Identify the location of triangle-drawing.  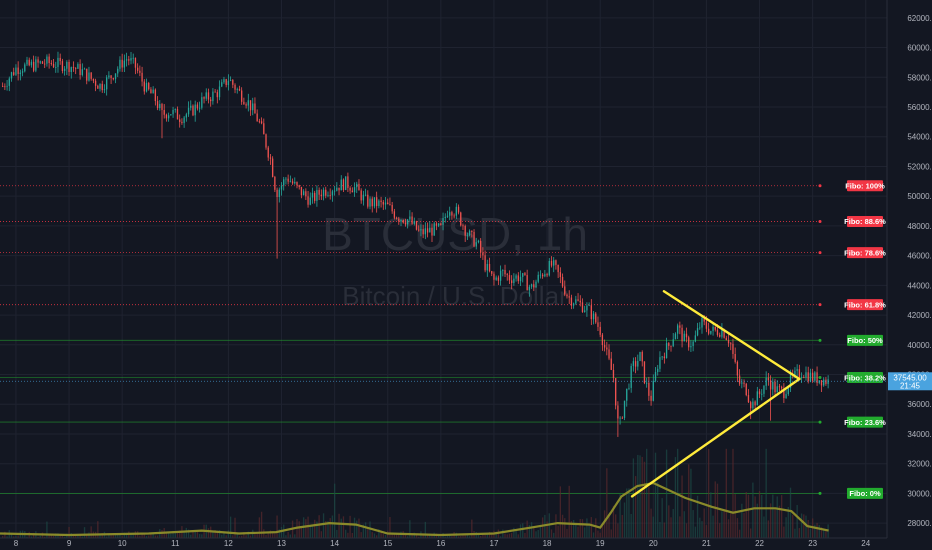
(715, 394).